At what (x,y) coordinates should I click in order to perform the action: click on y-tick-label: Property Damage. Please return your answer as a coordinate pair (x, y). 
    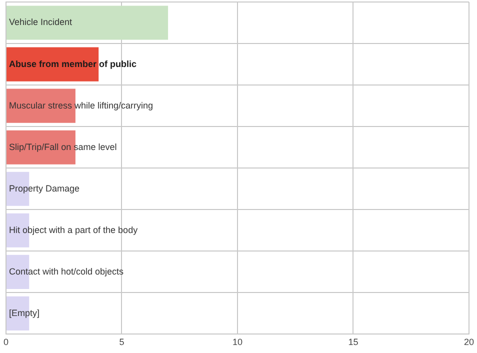
    Looking at the image, I should click on (44, 188).